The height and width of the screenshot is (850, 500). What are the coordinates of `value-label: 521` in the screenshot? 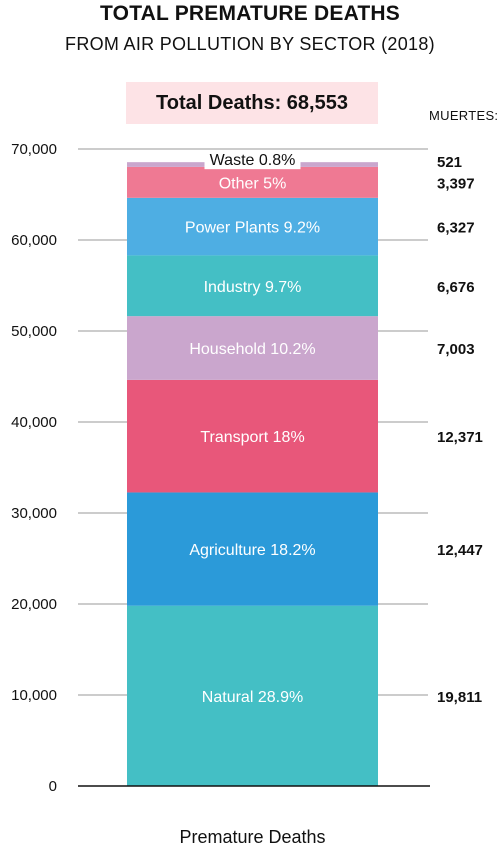 It's located at (449, 162).